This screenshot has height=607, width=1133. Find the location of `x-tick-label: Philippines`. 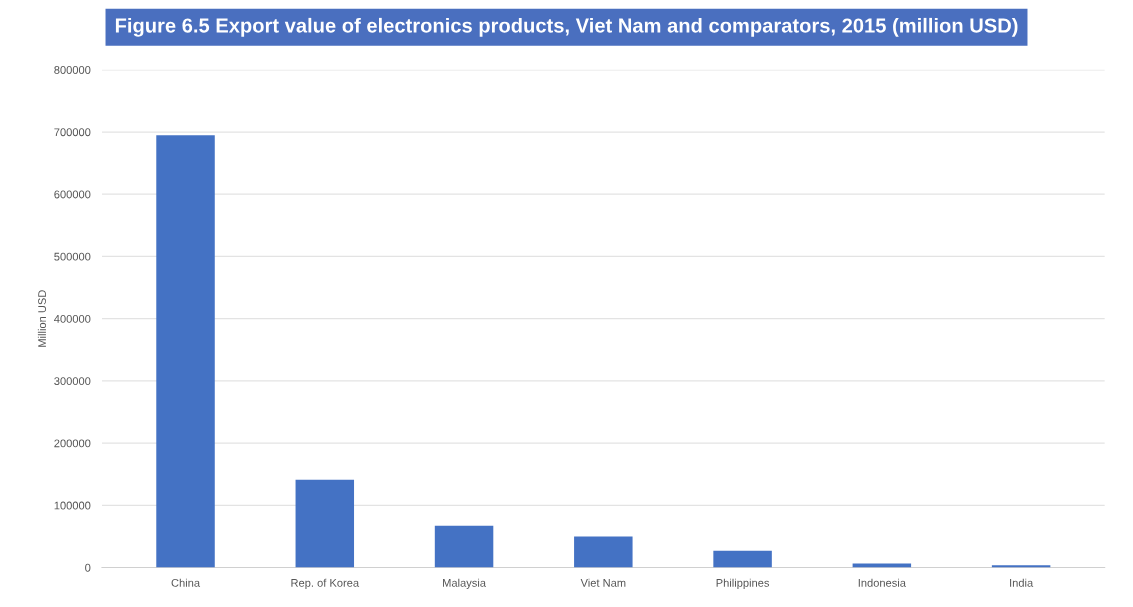

x-tick-label: Philippines is located at coordinates (743, 584).